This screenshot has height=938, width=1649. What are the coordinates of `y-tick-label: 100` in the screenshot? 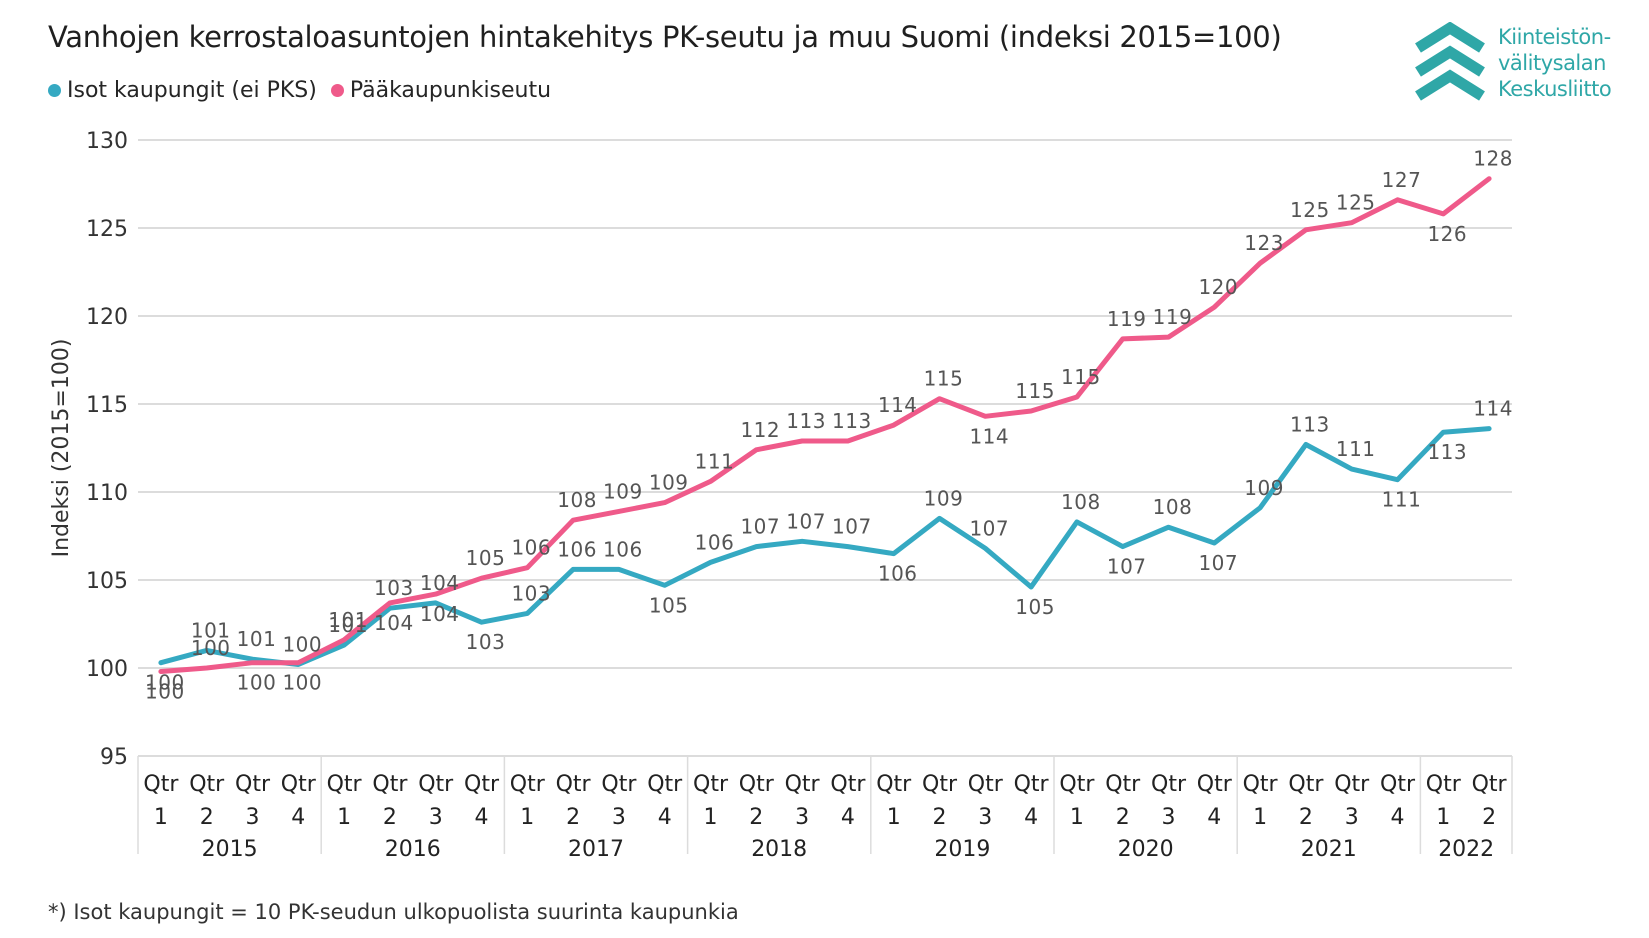 It's located at (107, 669).